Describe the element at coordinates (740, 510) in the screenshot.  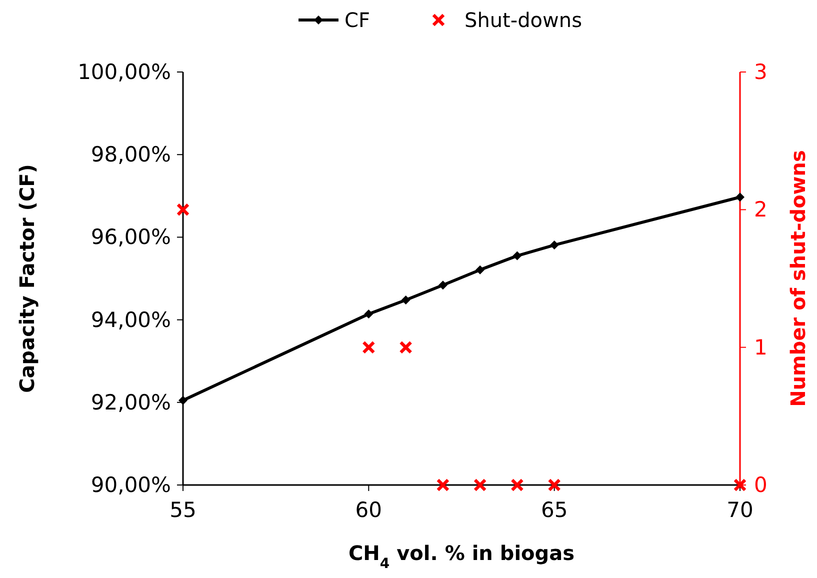
I see `x-tick-label: 70` at that location.